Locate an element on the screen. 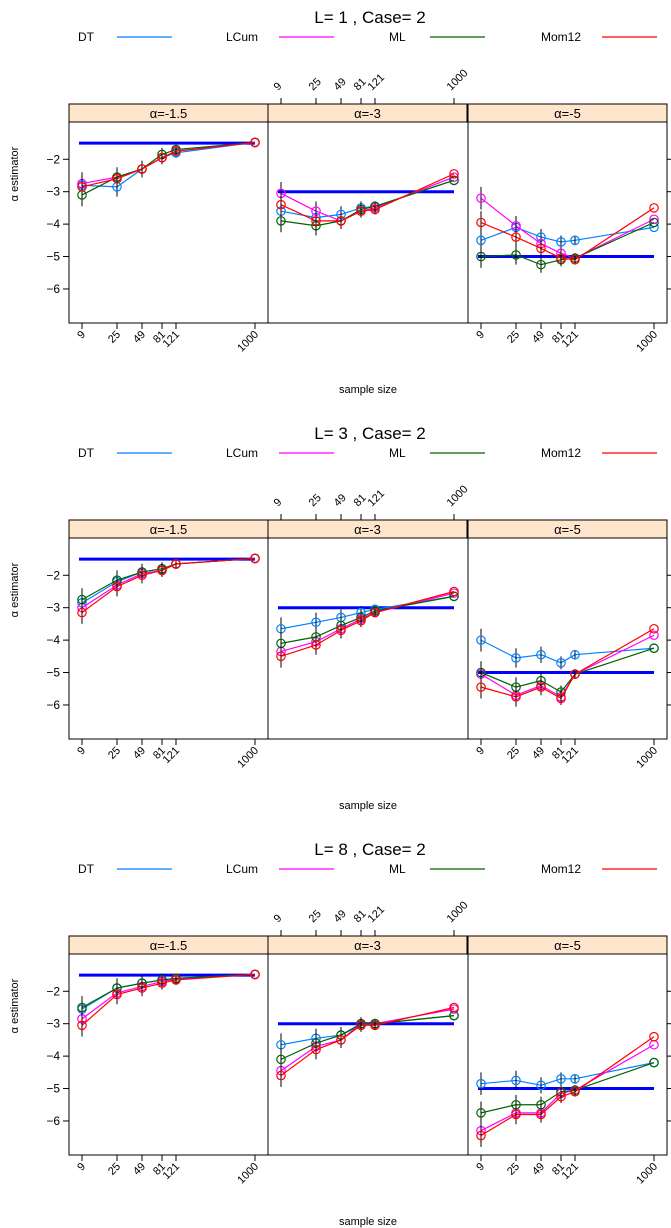  plot-frame is located at coordinates (368, 638).